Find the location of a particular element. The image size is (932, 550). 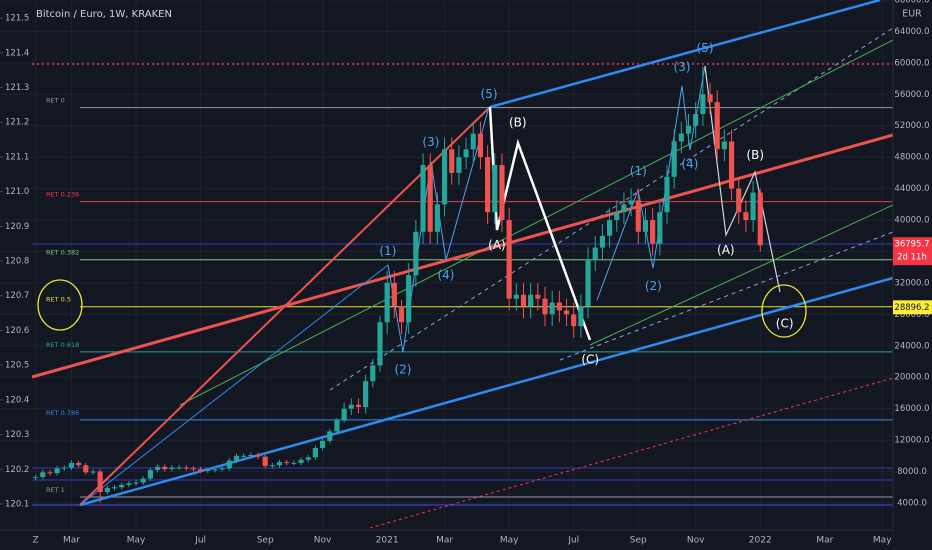

y-tick-label: 40000.0 is located at coordinates (911, 221).